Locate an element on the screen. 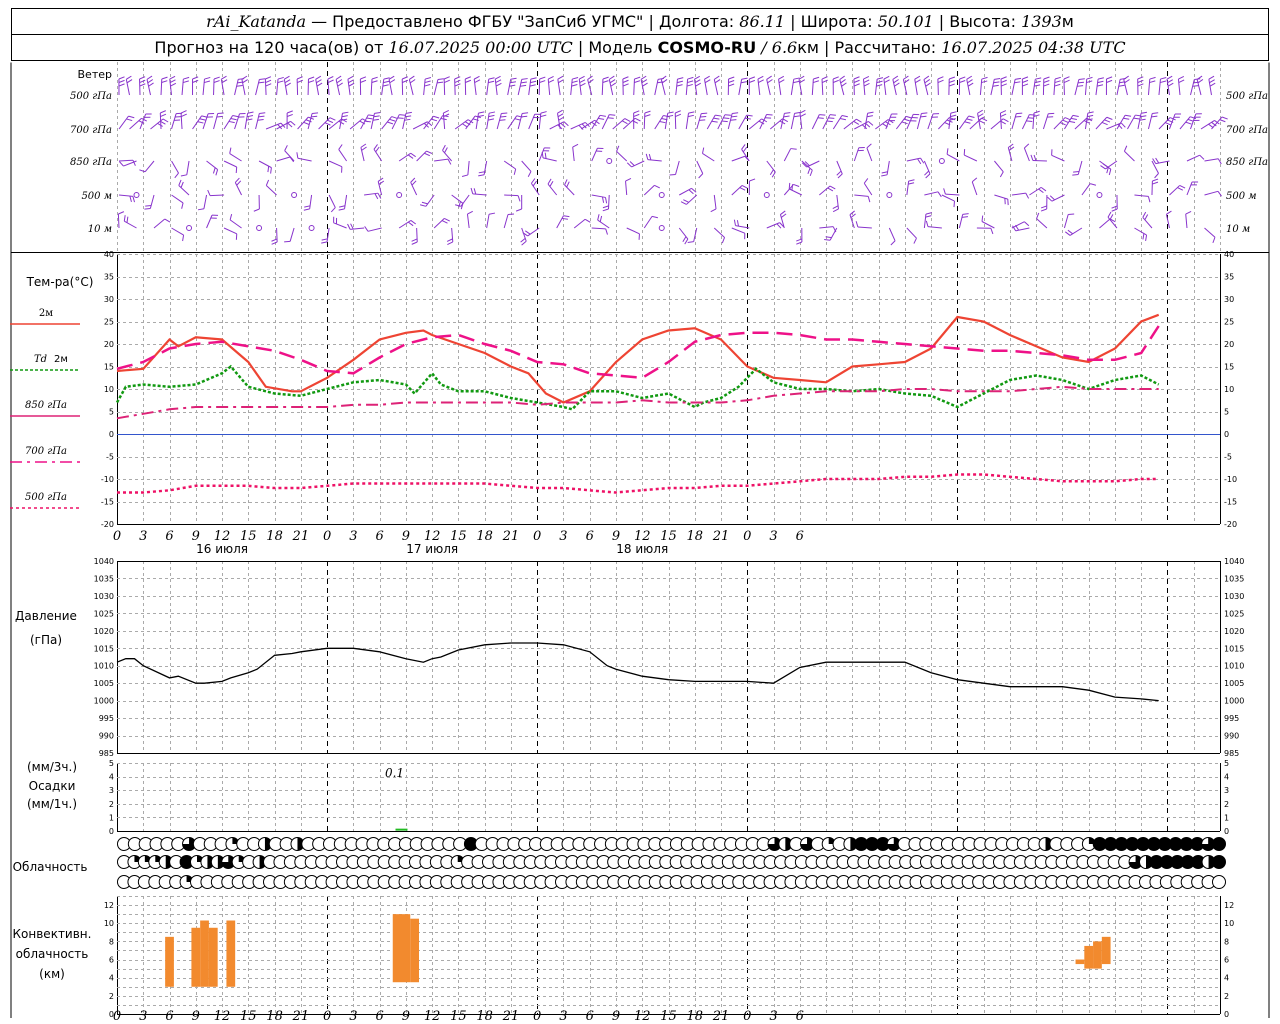 The height and width of the screenshot is (1024, 1280). time-tick-bottom: 15 is located at coordinates (668, 1016).